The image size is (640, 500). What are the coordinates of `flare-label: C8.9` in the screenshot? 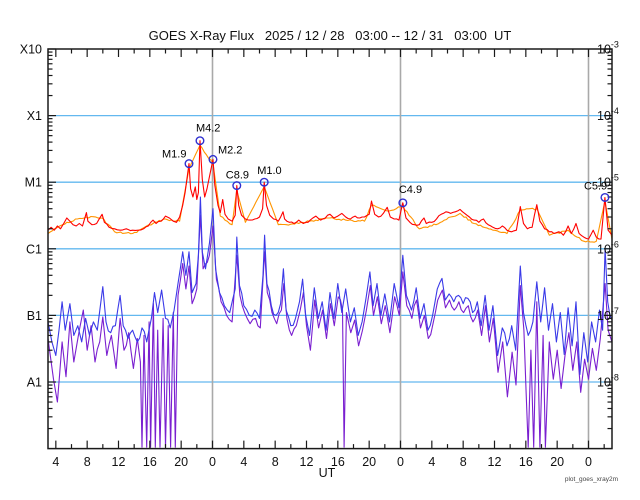 It's located at (237, 176).